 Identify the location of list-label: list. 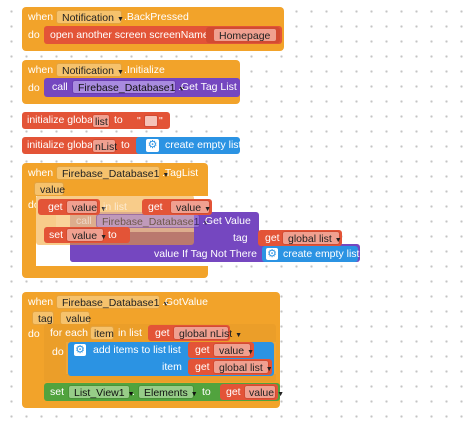
(174, 350).